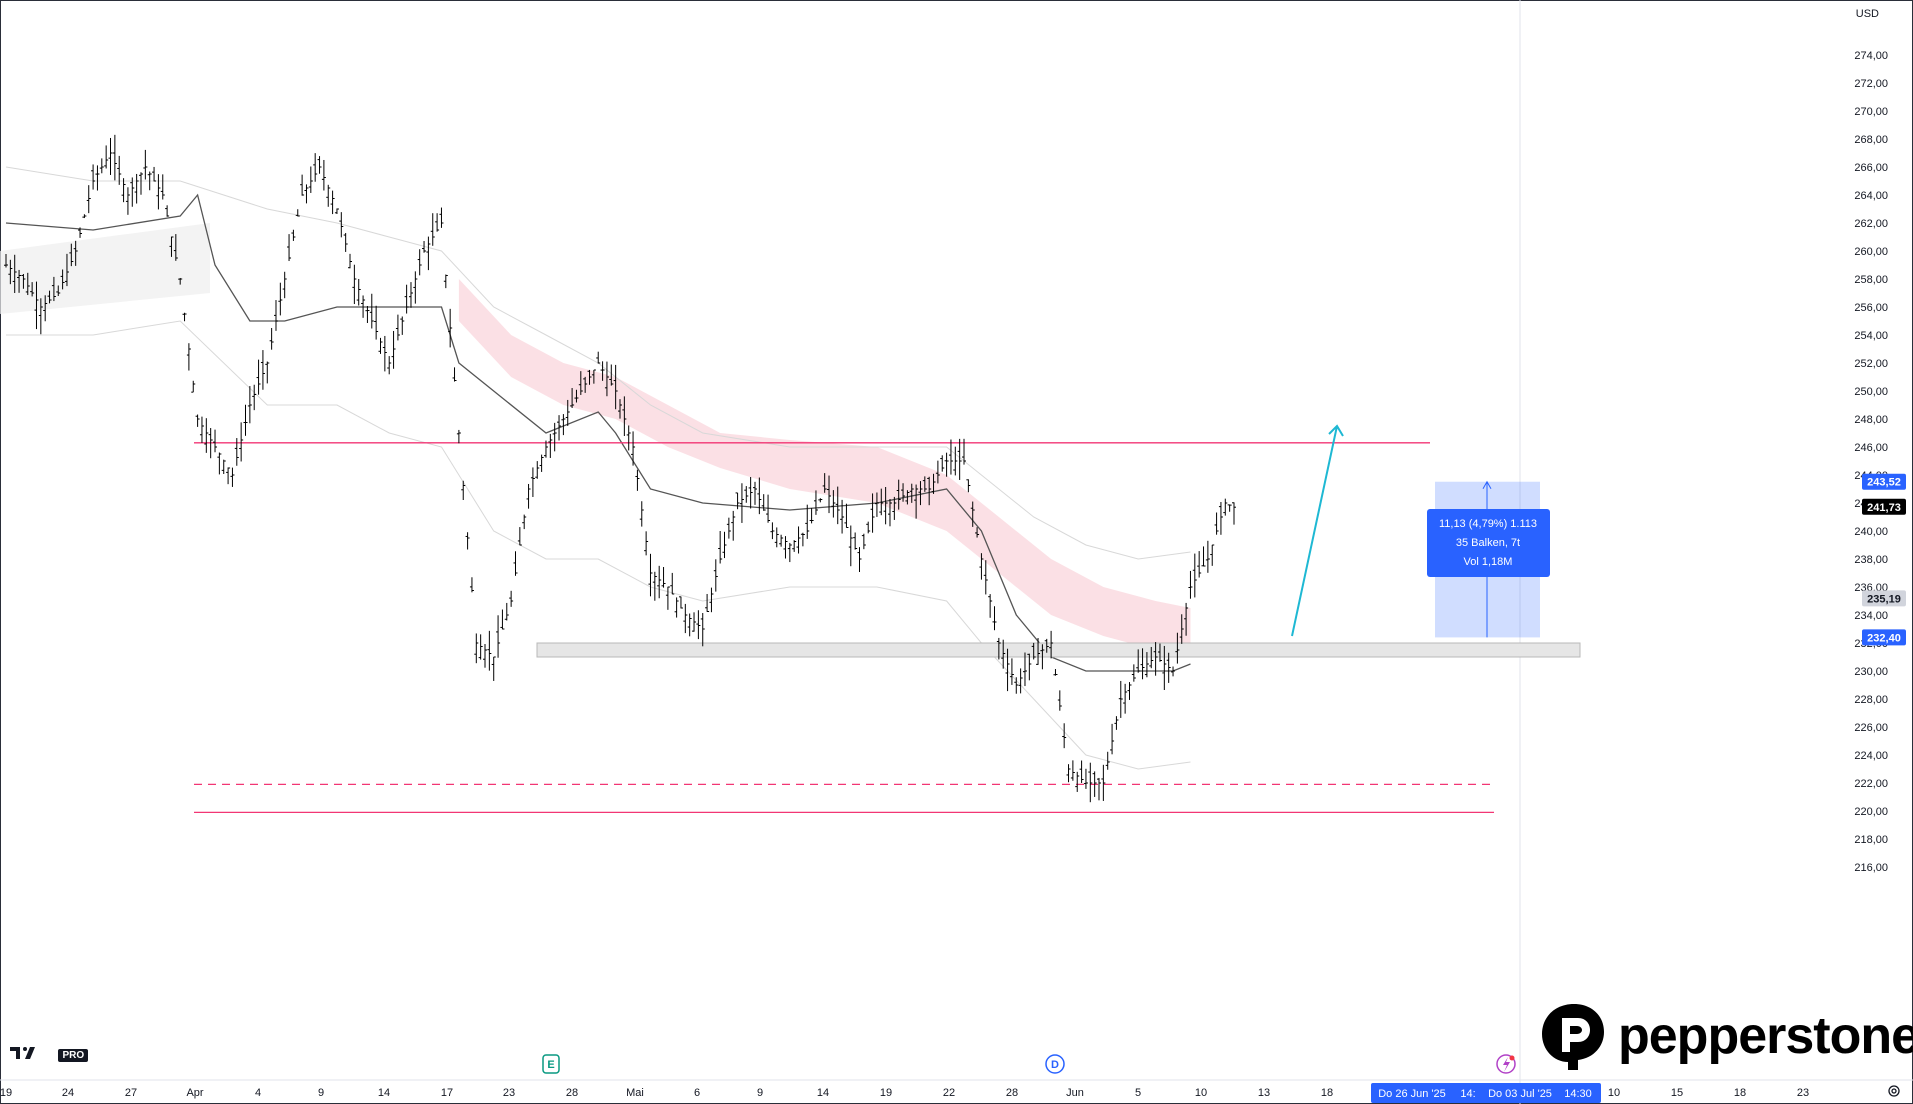  I want to click on time-tick-label: 22, so click(949, 1093).